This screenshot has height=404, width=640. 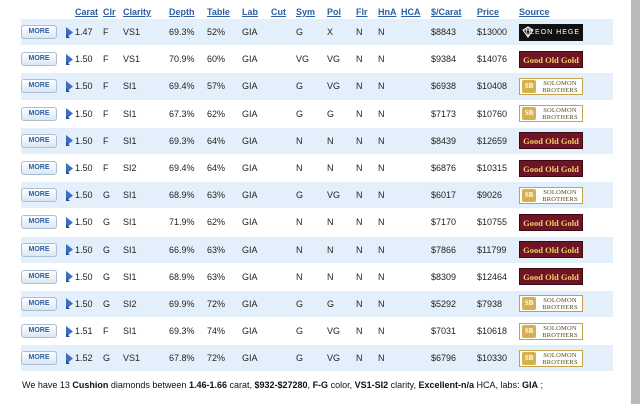 What do you see at coordinates (109, 12) in the screenshot?
I see `header-clr: Clr` at bounding box center [109, 12].